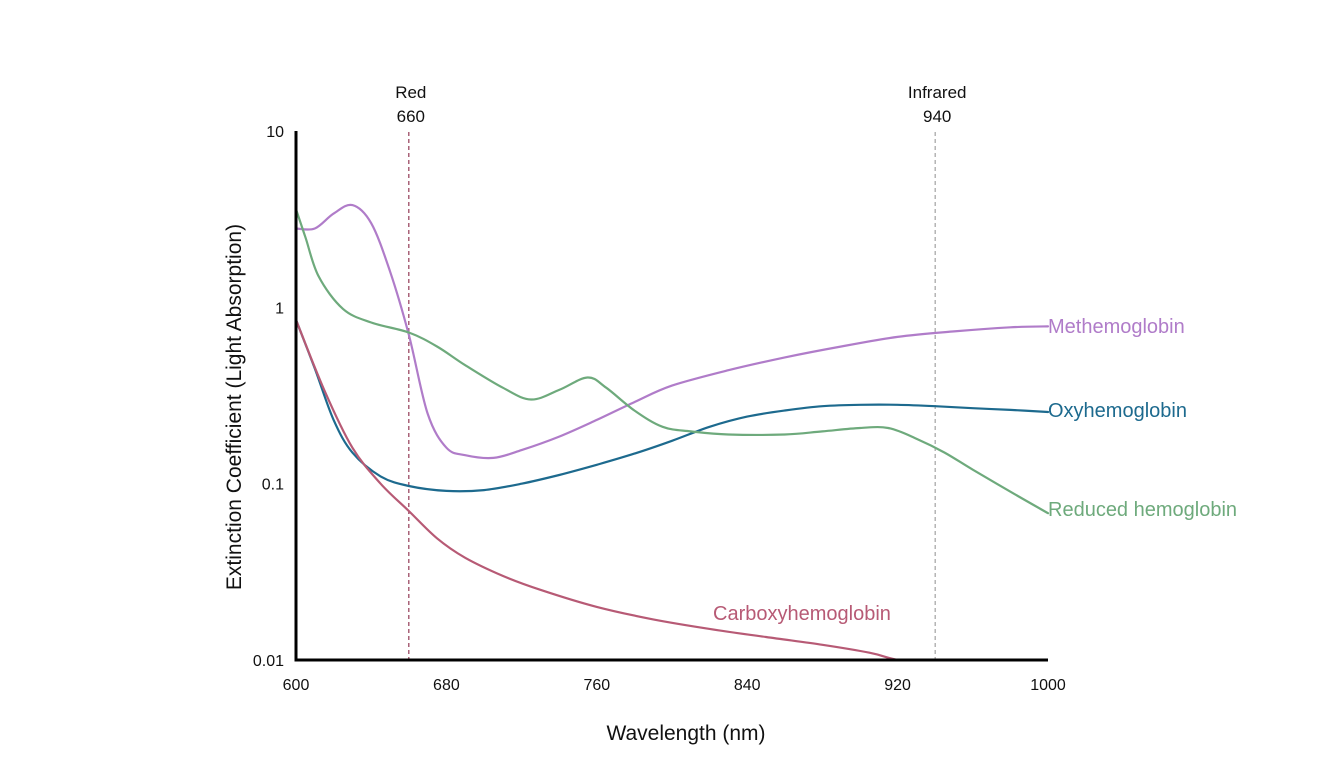  I want to click on x-tick-label-920: 920, so click(897, 685).